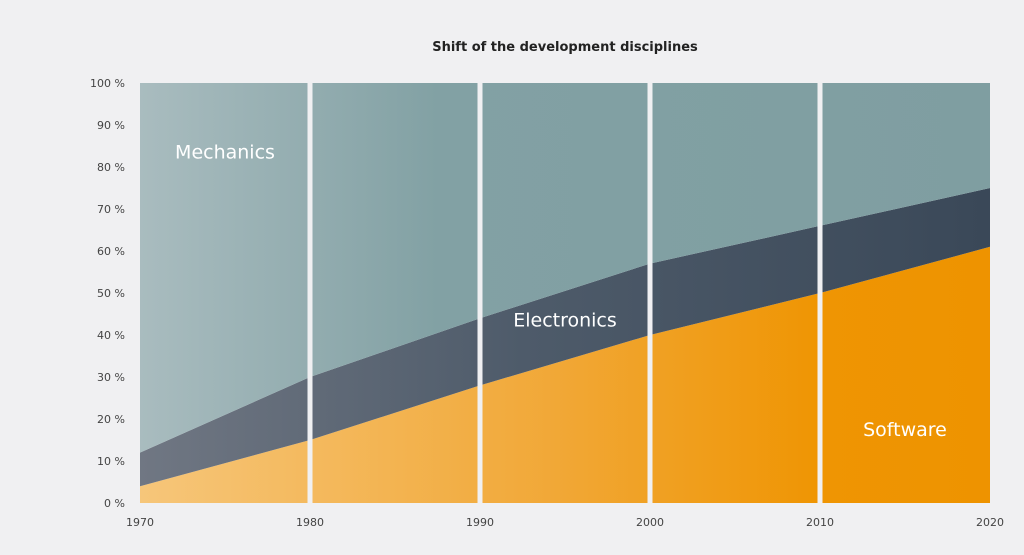 The height and width of the screenshot is (555, 1024). I want to click on y-tick-label: 80 %, so click(111, 167).